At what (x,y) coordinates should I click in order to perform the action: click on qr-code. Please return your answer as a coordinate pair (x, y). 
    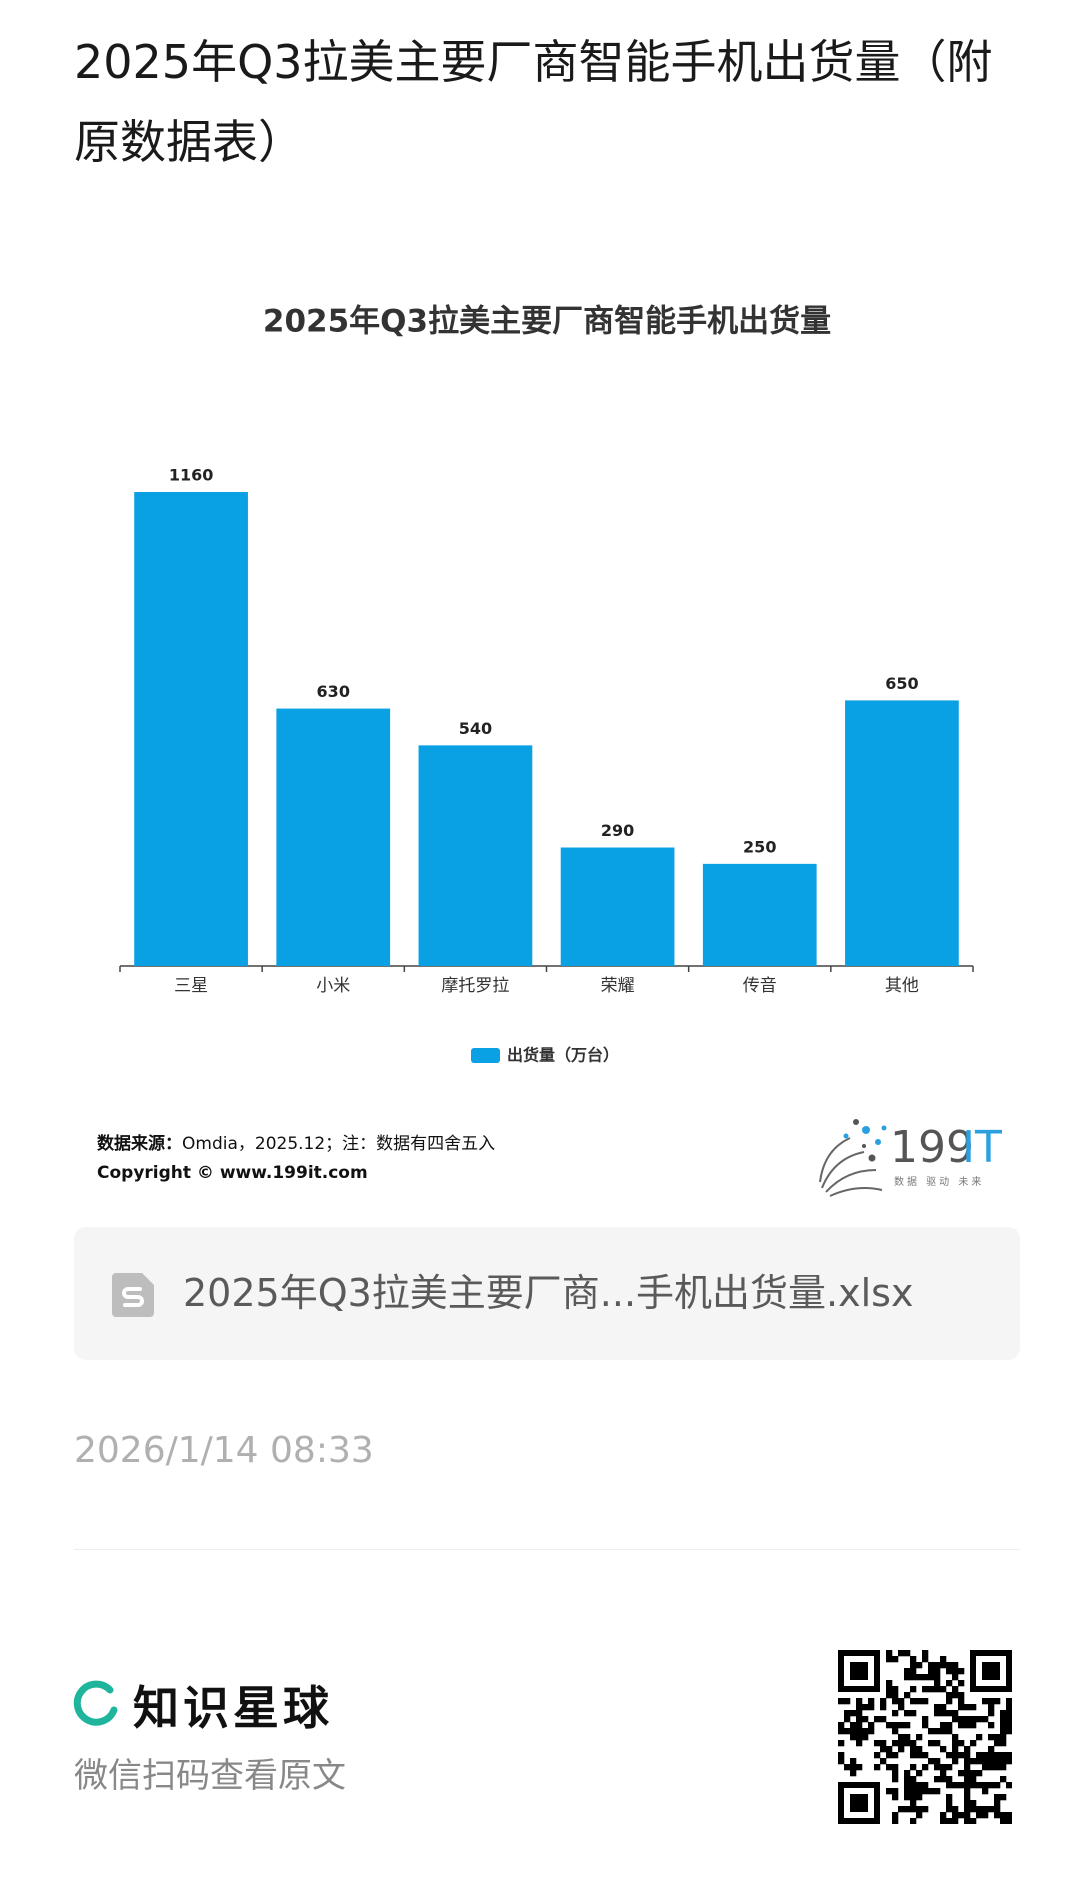
    Looking at the image, I should click on (925, 1737).